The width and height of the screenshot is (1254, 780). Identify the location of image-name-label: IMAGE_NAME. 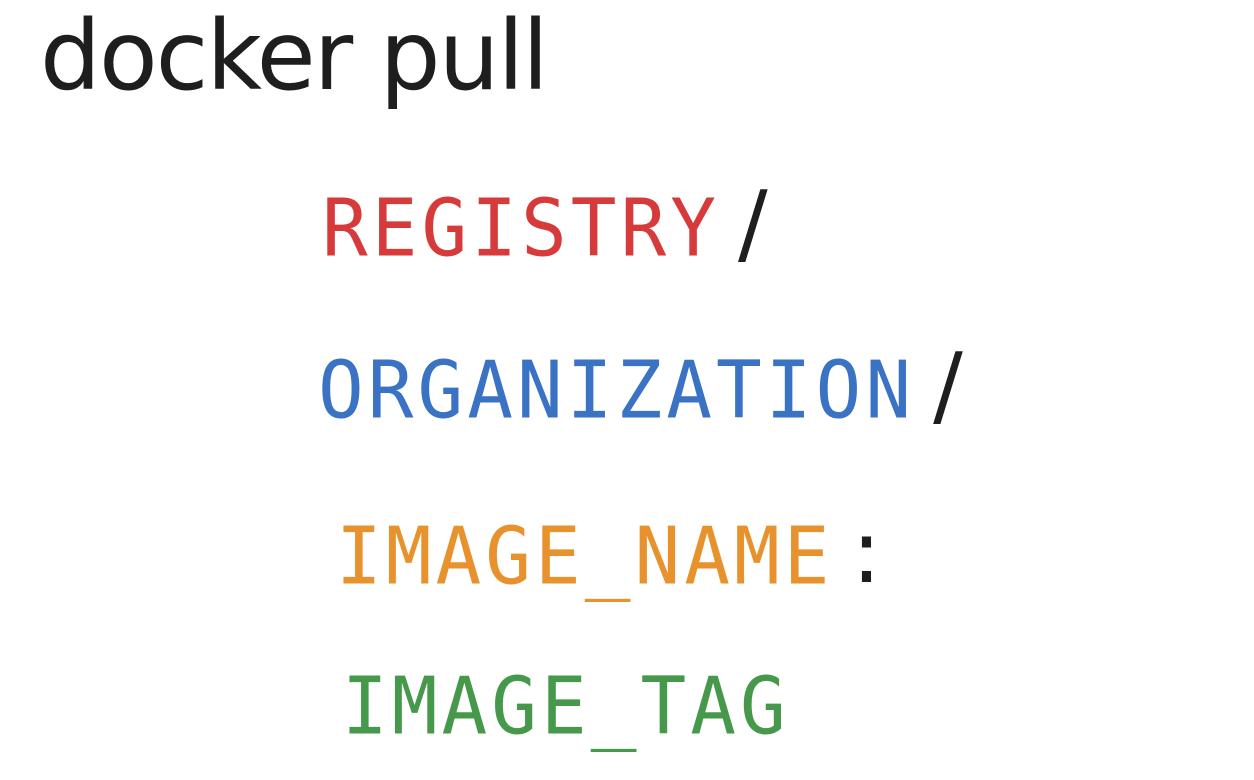
(585, 555).